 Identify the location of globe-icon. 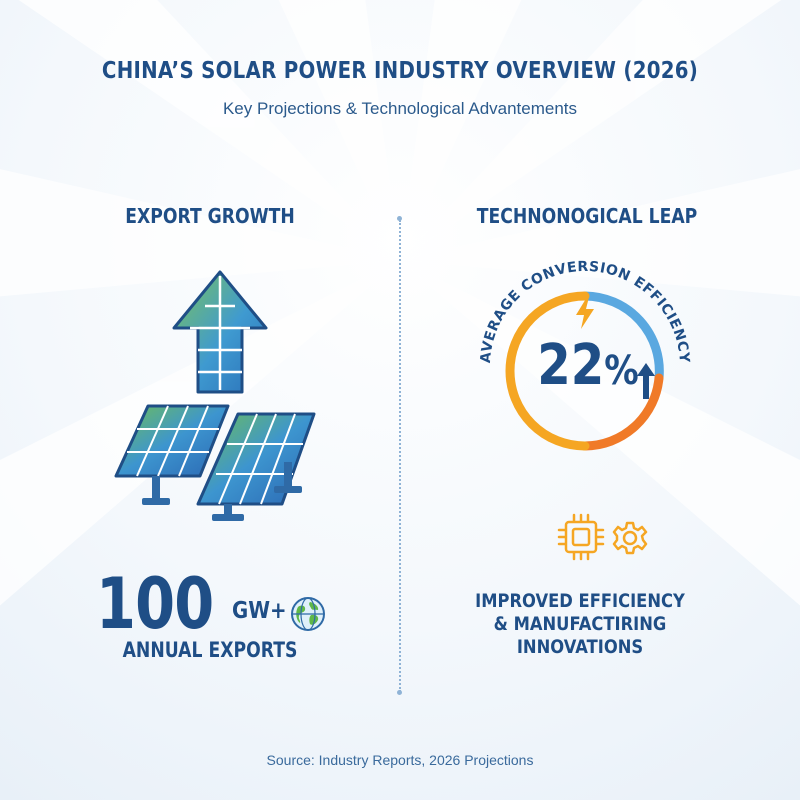
(308, 614).